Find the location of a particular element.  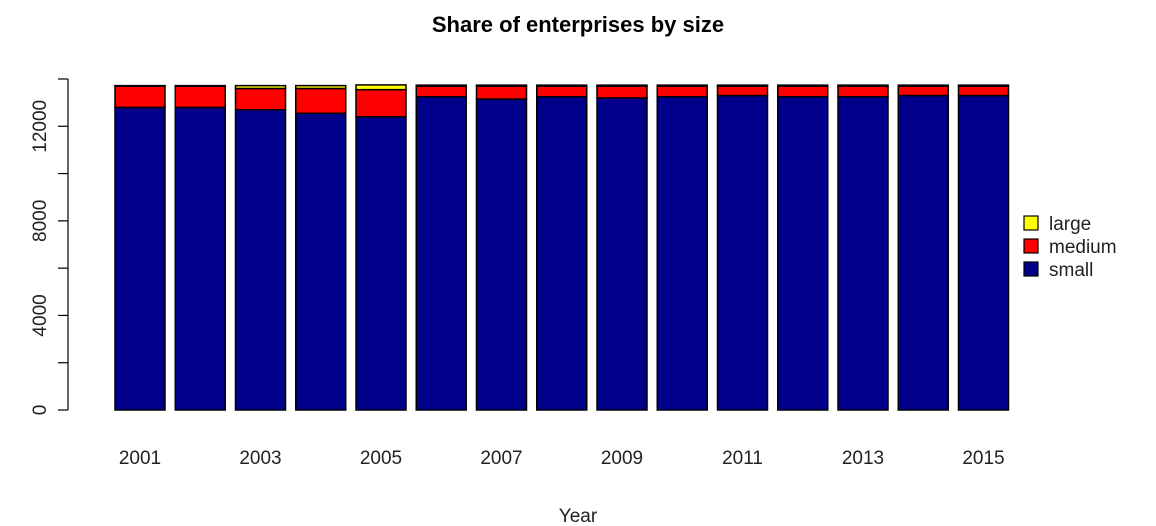

bar-medium-2002 is located at coordinates (200, 97).